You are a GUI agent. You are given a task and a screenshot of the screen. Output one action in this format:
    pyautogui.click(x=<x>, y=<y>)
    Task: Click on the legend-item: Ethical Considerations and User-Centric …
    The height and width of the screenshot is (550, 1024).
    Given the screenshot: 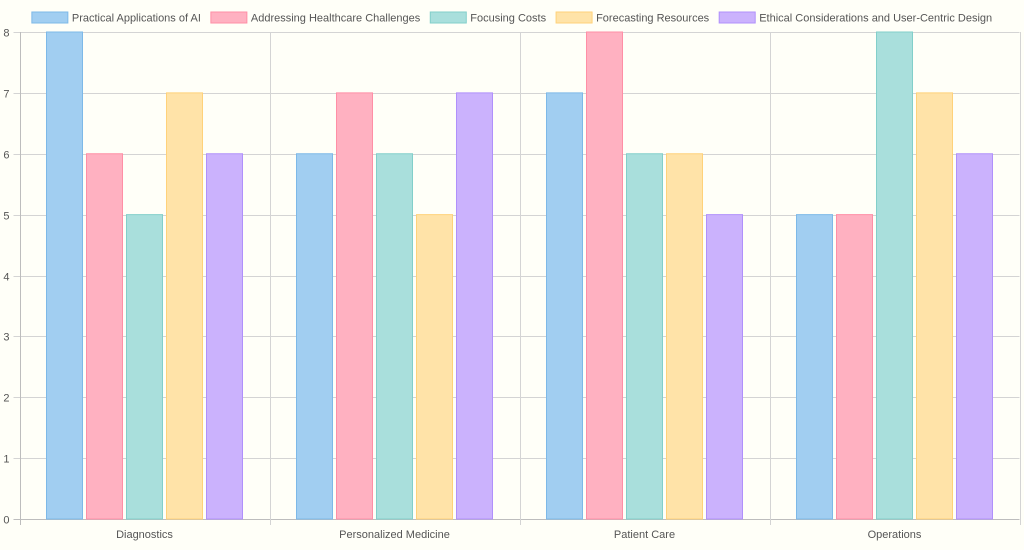 What is the action you would take?
    pyautogui.click(x=855, y=18)
    